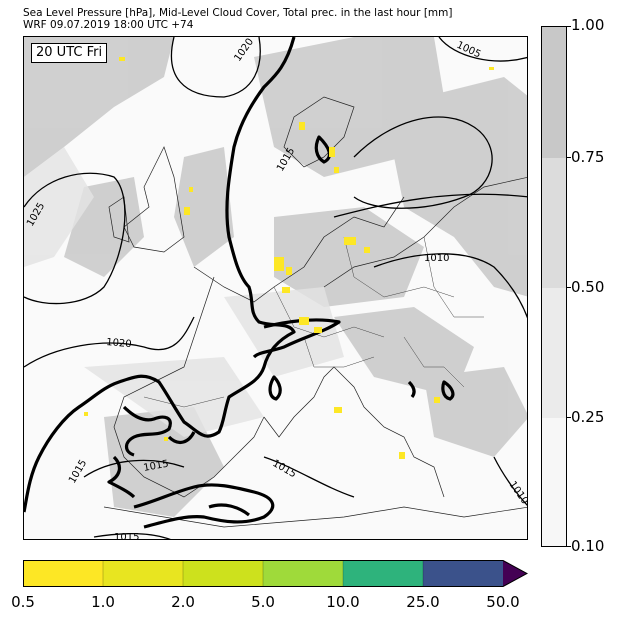 The width and height of the screenshot is (618, 621). What do you see at coordinates (183, 602) in the screenshot?
I see `precip-tick-label: 2.0` at bounding box center [183, 602].